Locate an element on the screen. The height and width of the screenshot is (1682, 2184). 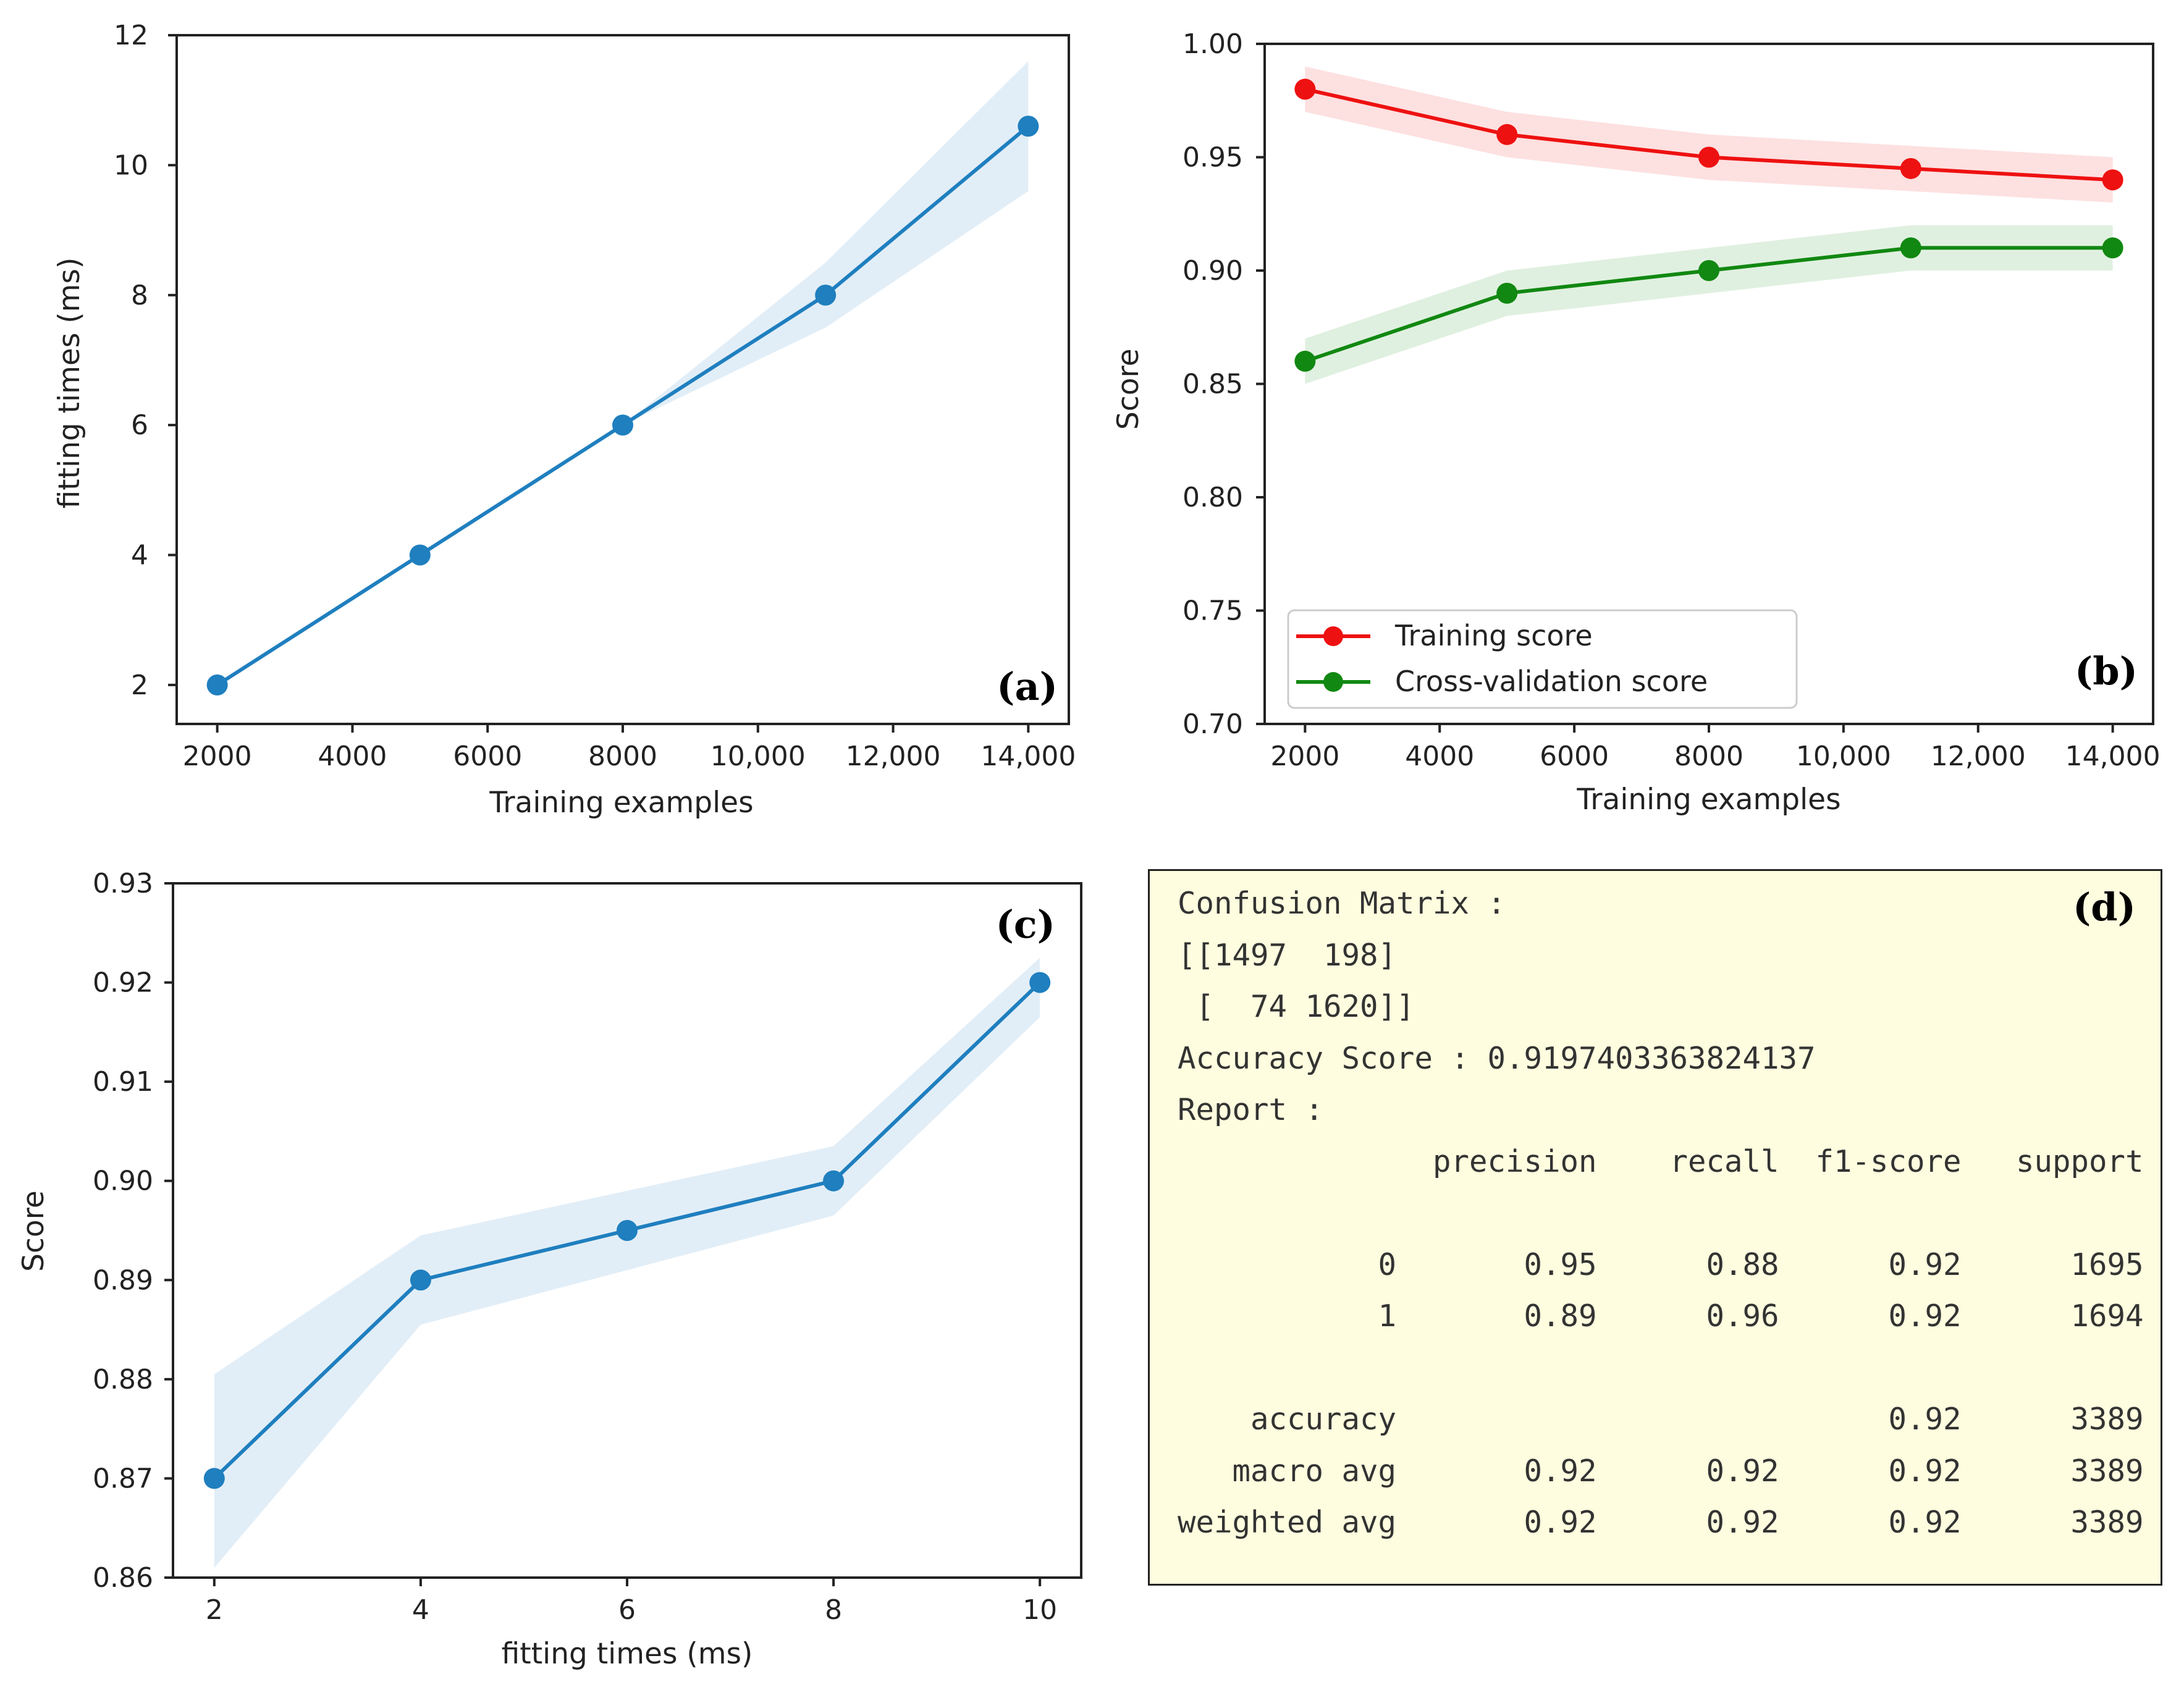
report-line: 1 0.89 0.96 0.92 1694 is located at coordinates (1661, 1316).